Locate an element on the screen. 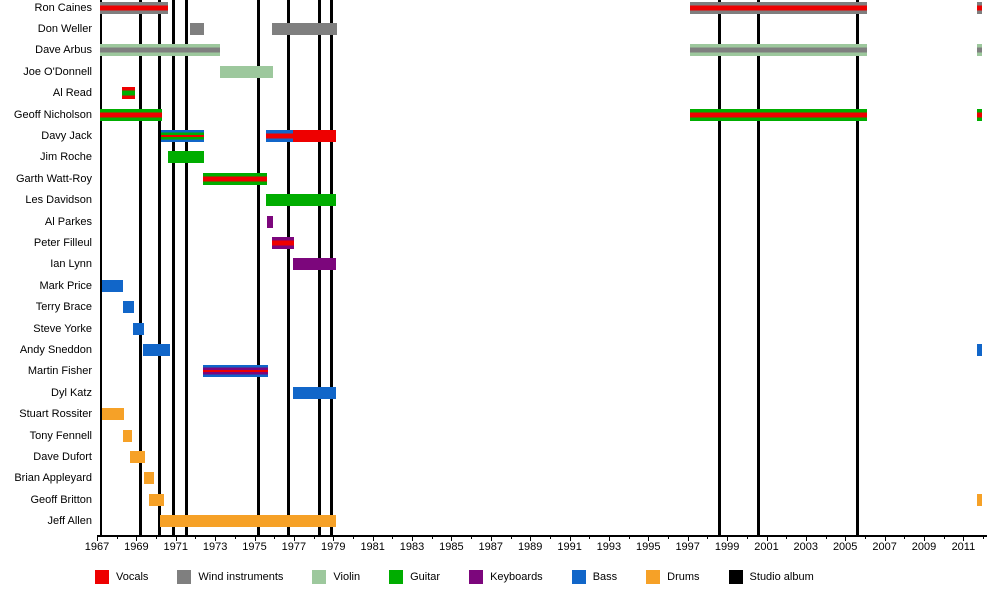 The height and width of the screenshot is (608, 1000). member-label: Ron Caines is located at coordinates (63, 7).